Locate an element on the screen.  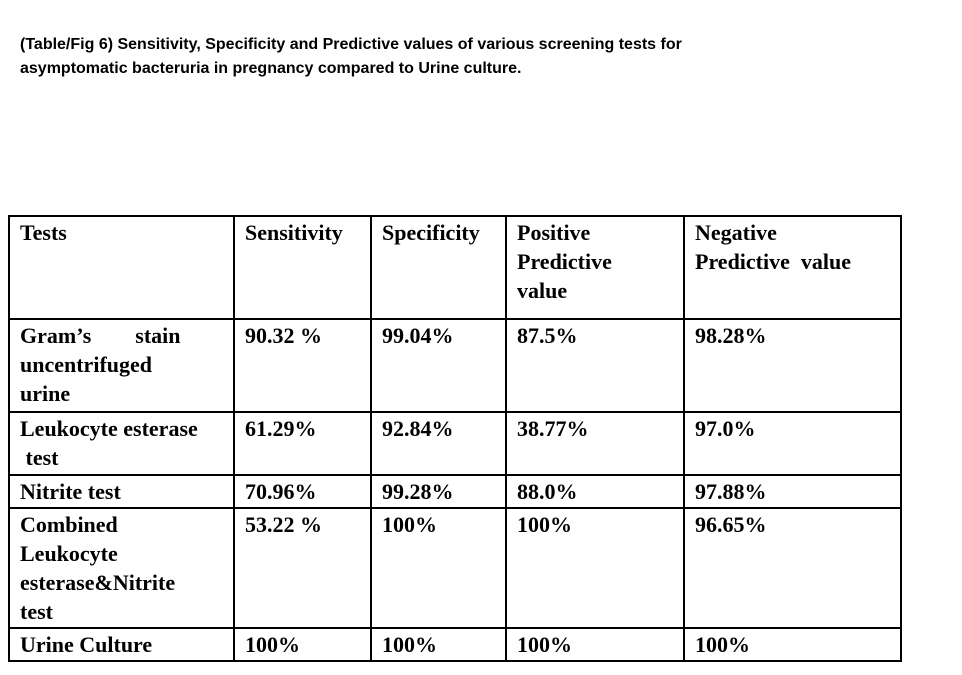
column-header-1: Sensitivity is located at coordinates (302, 267).